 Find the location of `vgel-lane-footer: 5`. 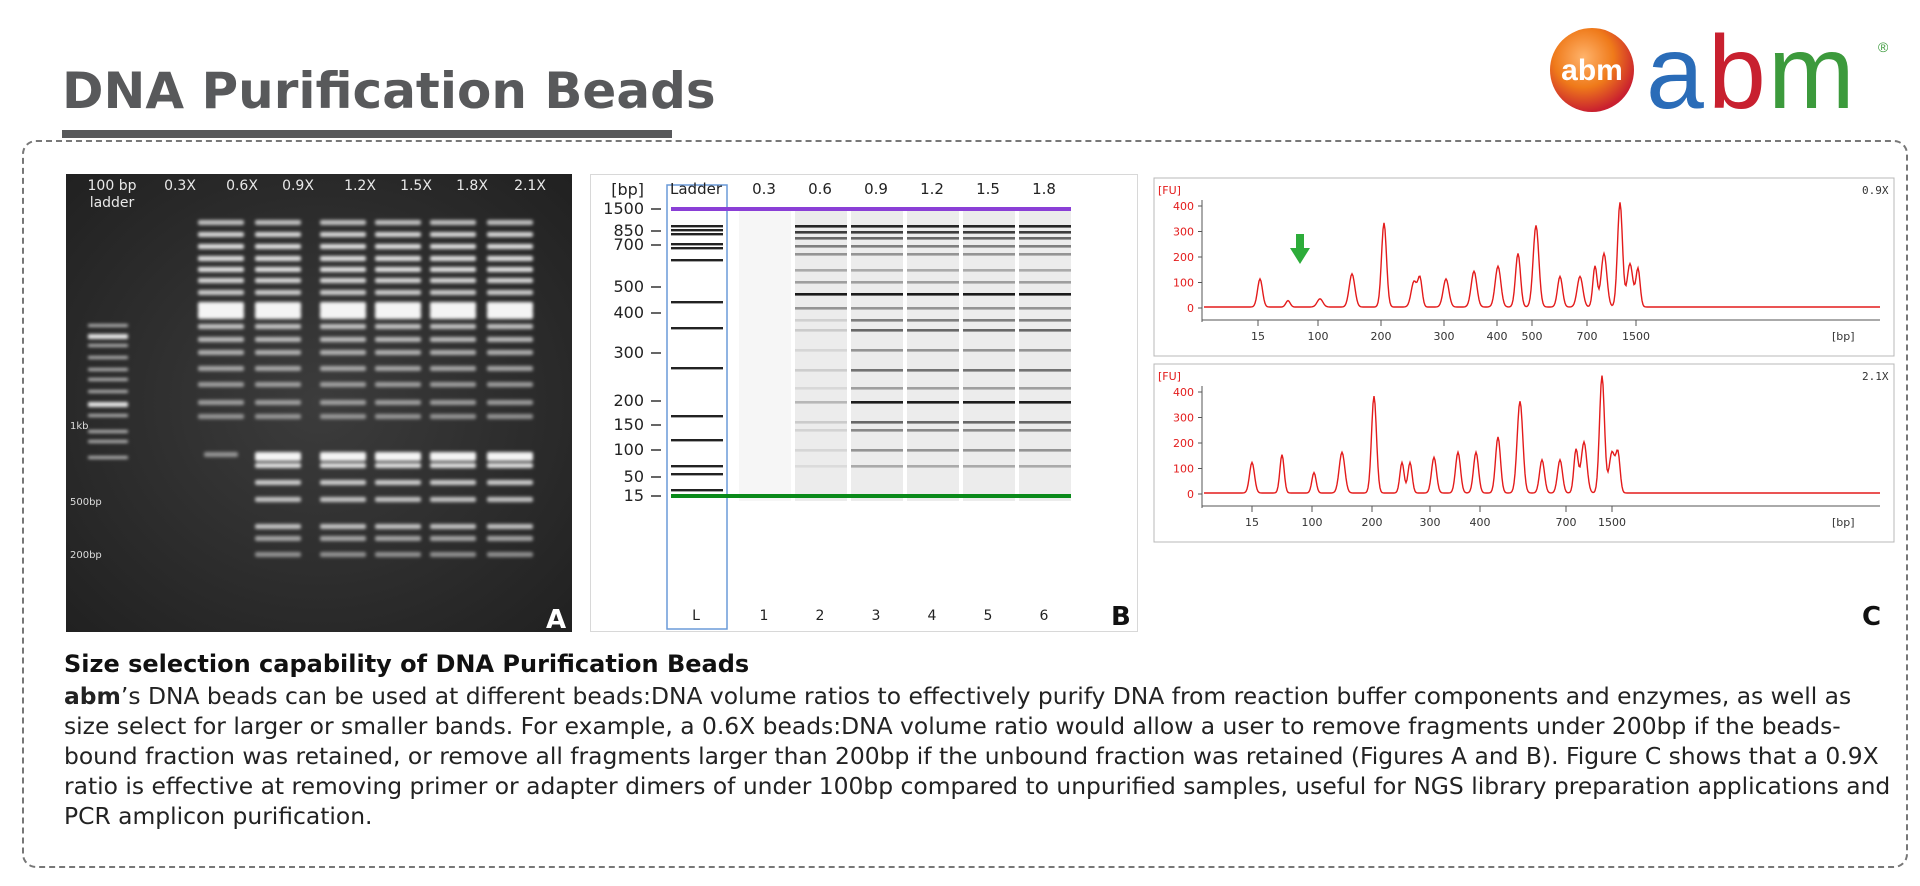

vgel-lane-footer: 5 is located at coordinates (988, 616).